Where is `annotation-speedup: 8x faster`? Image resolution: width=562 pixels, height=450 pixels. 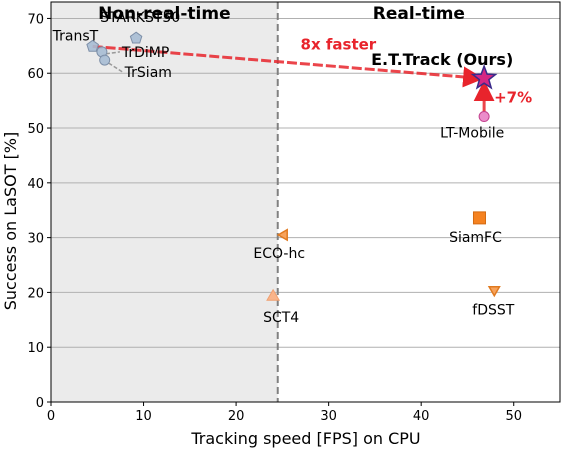 annotation-speedup: 8x faster is located at coordinates (339, 44).